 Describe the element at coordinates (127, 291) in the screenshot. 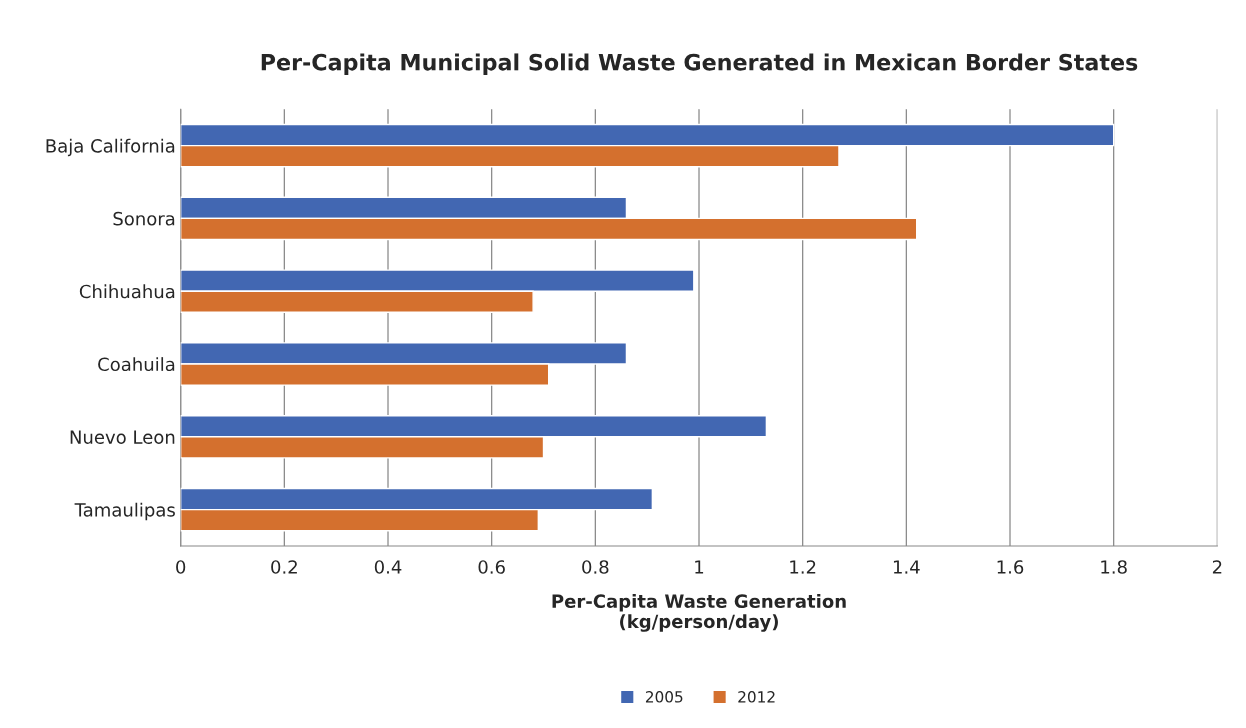

I see `y-tick-label: Chihuahua` at that location.